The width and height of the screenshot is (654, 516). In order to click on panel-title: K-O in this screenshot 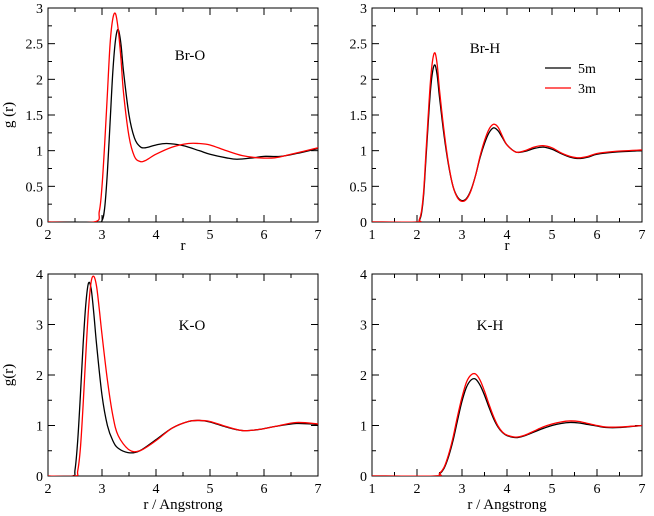, I will do `click(192, 326)`.